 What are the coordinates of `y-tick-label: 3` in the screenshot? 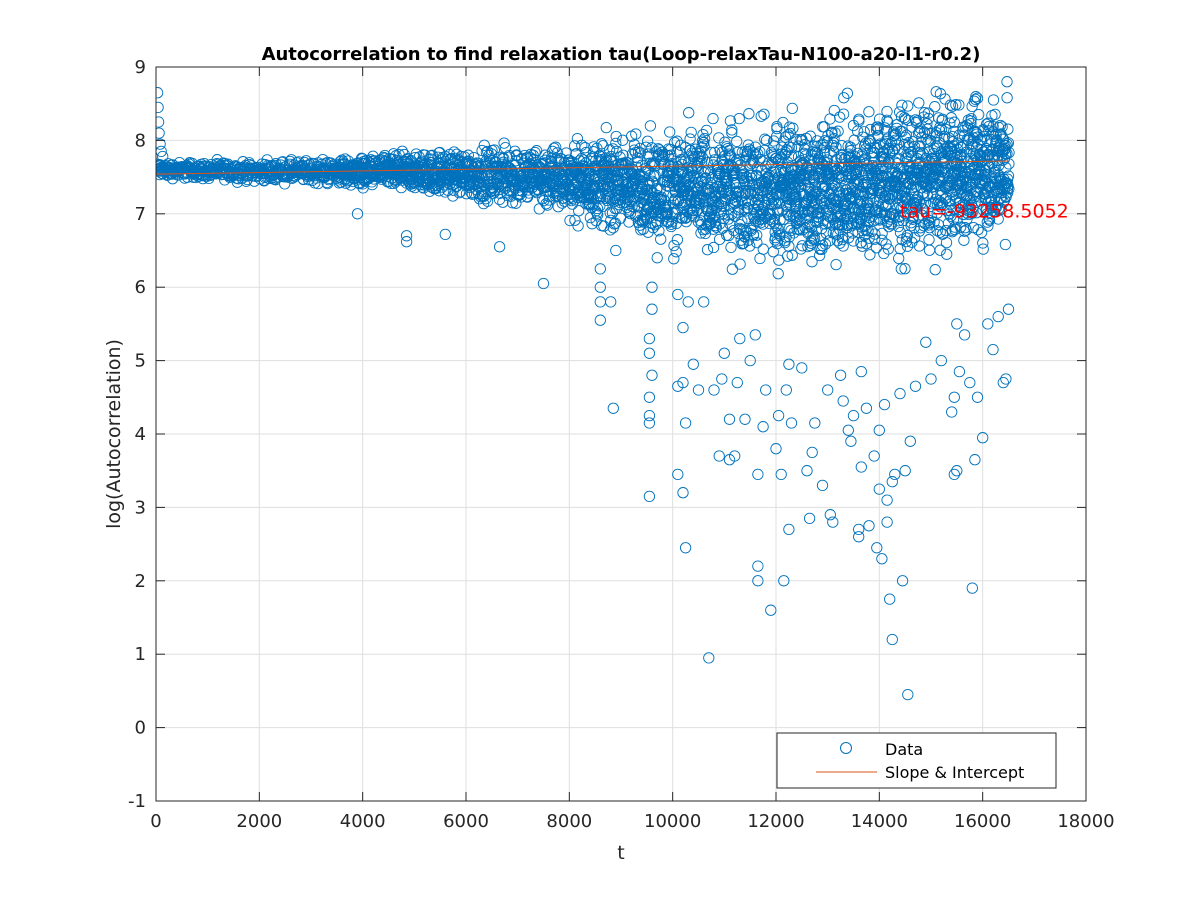 It's located at (140, 507).